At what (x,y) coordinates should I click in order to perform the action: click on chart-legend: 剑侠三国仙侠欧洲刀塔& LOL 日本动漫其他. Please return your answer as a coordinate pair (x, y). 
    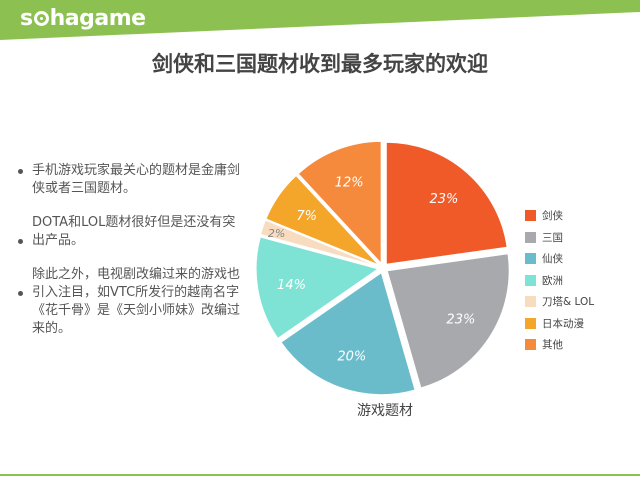
    Looking at the image, I should click on (559, 280).